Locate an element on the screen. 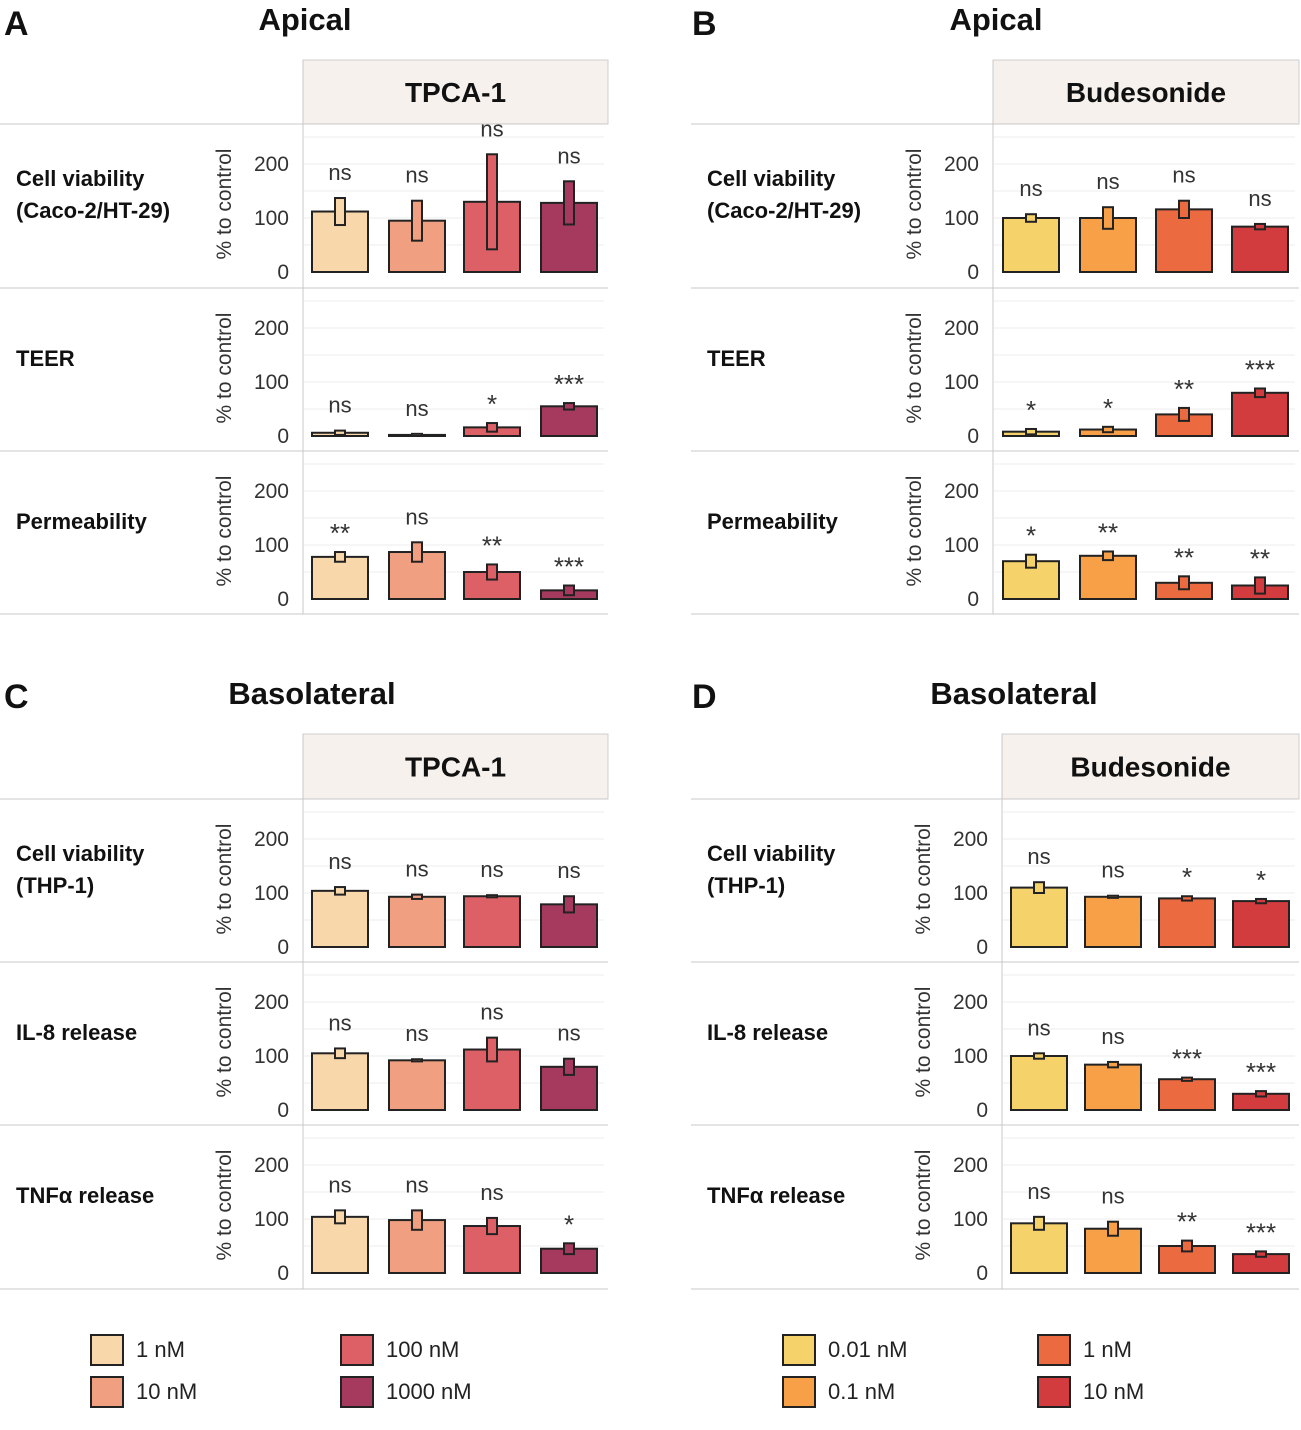 Image resolution: width=1301 pixels, height=1430 pixels. legend-label: 100 nM is located at coordinates (423, 1349).